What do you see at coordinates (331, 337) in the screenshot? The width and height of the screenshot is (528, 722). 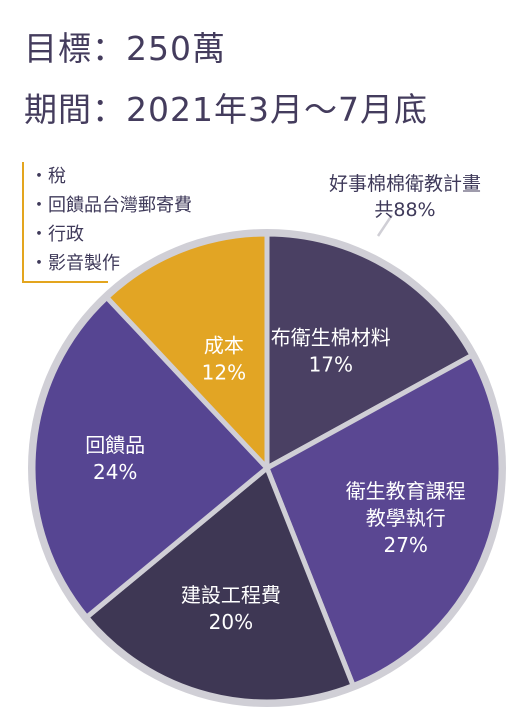 I see `slice-name-label-0: 布衛生棉材料` at bounding box center [331, 337].